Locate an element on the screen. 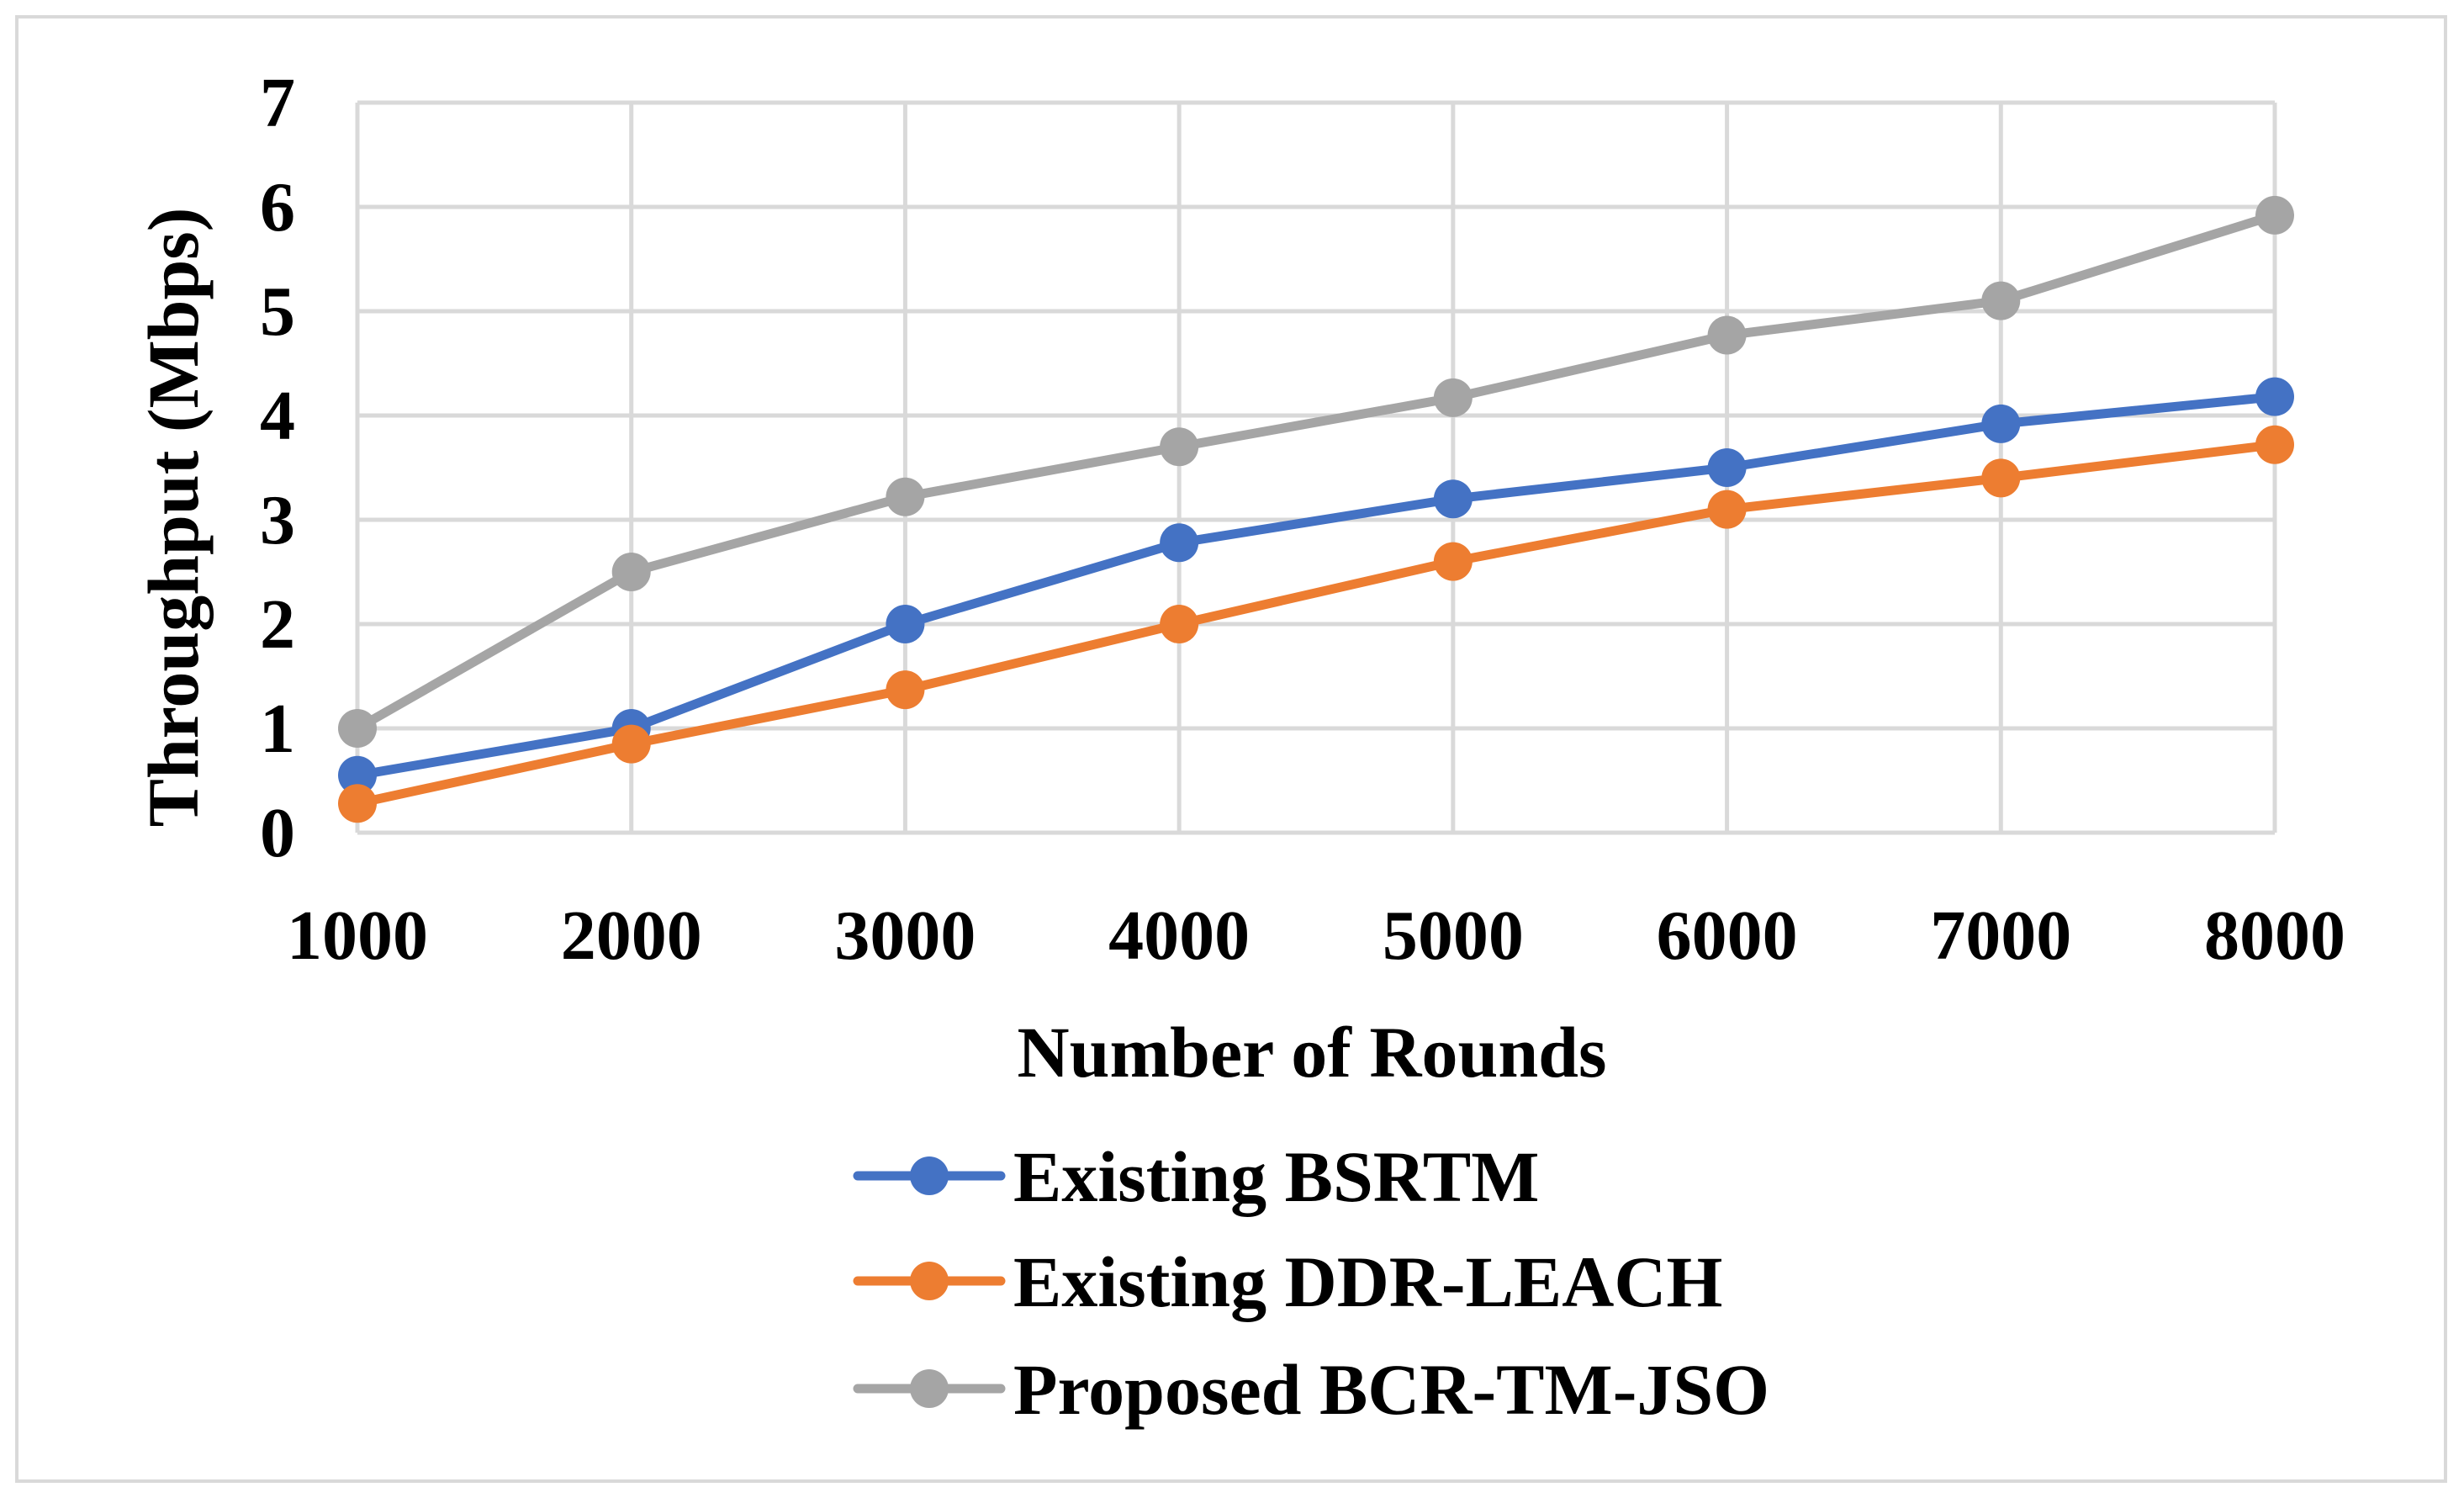 This screenshot has width=2464, height=1503. y-tick-label: 1 is located at coordinates (277, 729).